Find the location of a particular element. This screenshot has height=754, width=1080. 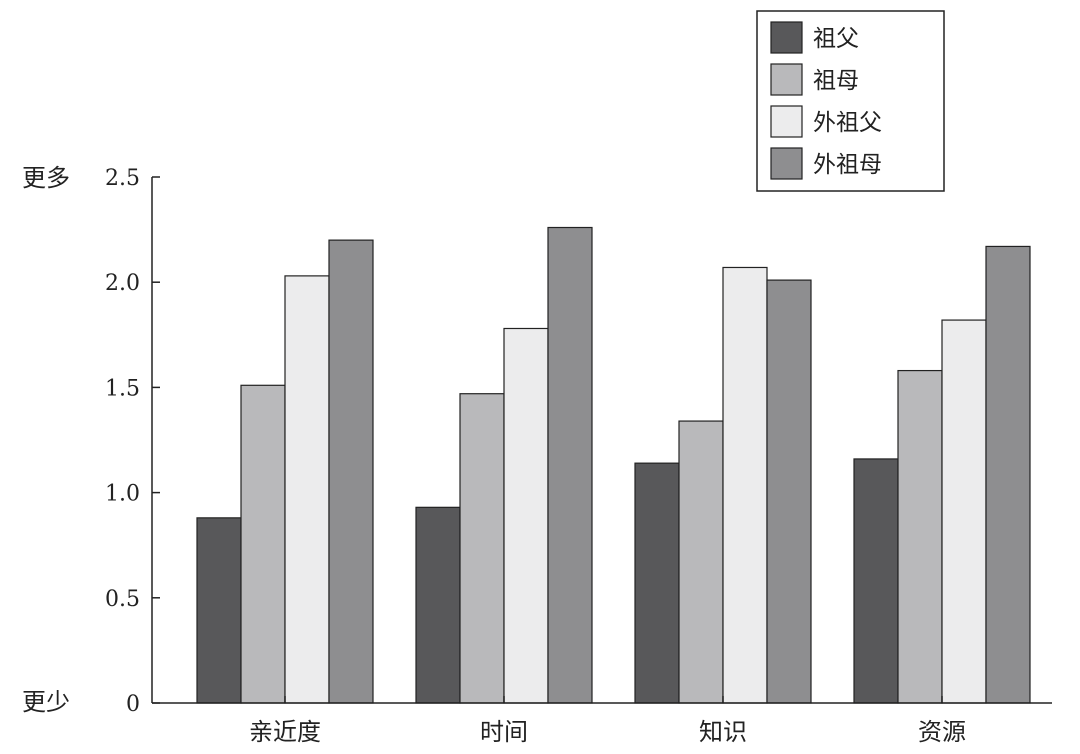

x-tick-label: 时间 is located at coordinates (504, 732).